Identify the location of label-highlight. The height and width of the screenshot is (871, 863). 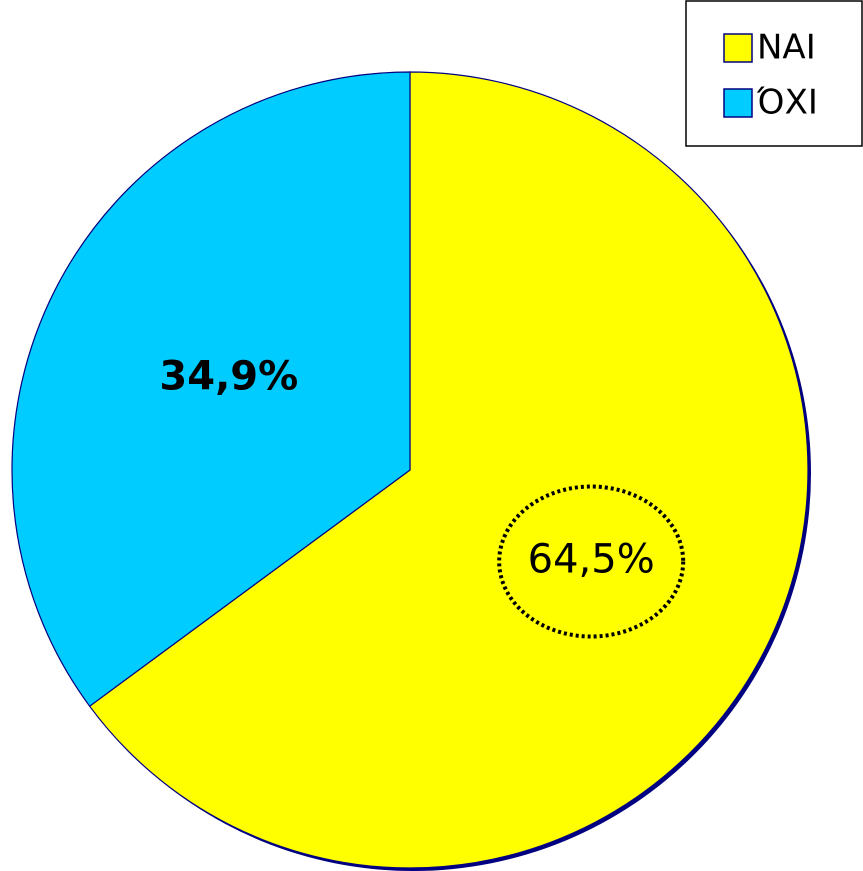
(591, 561).